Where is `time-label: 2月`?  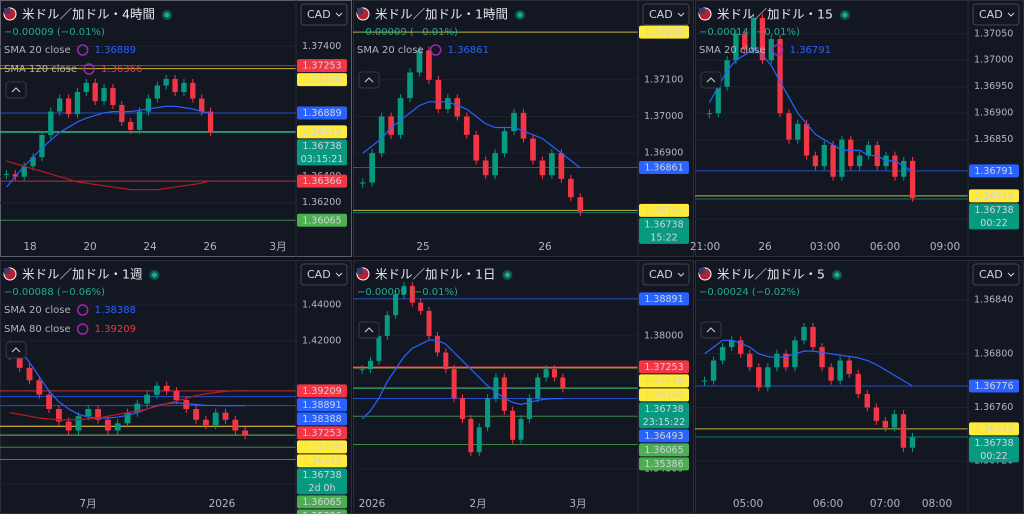 time-label: 2月 is located at coordinates (477, 504).